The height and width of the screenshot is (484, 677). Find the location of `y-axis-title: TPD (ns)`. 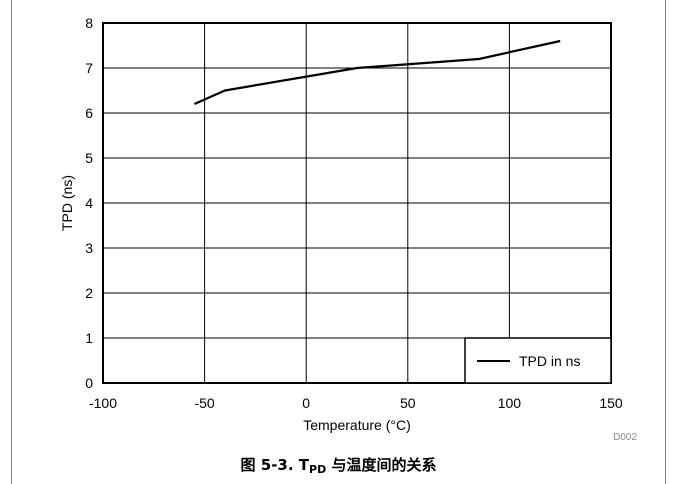

y-axis-title: TPD (ns) is located at coordinates (67, 203).